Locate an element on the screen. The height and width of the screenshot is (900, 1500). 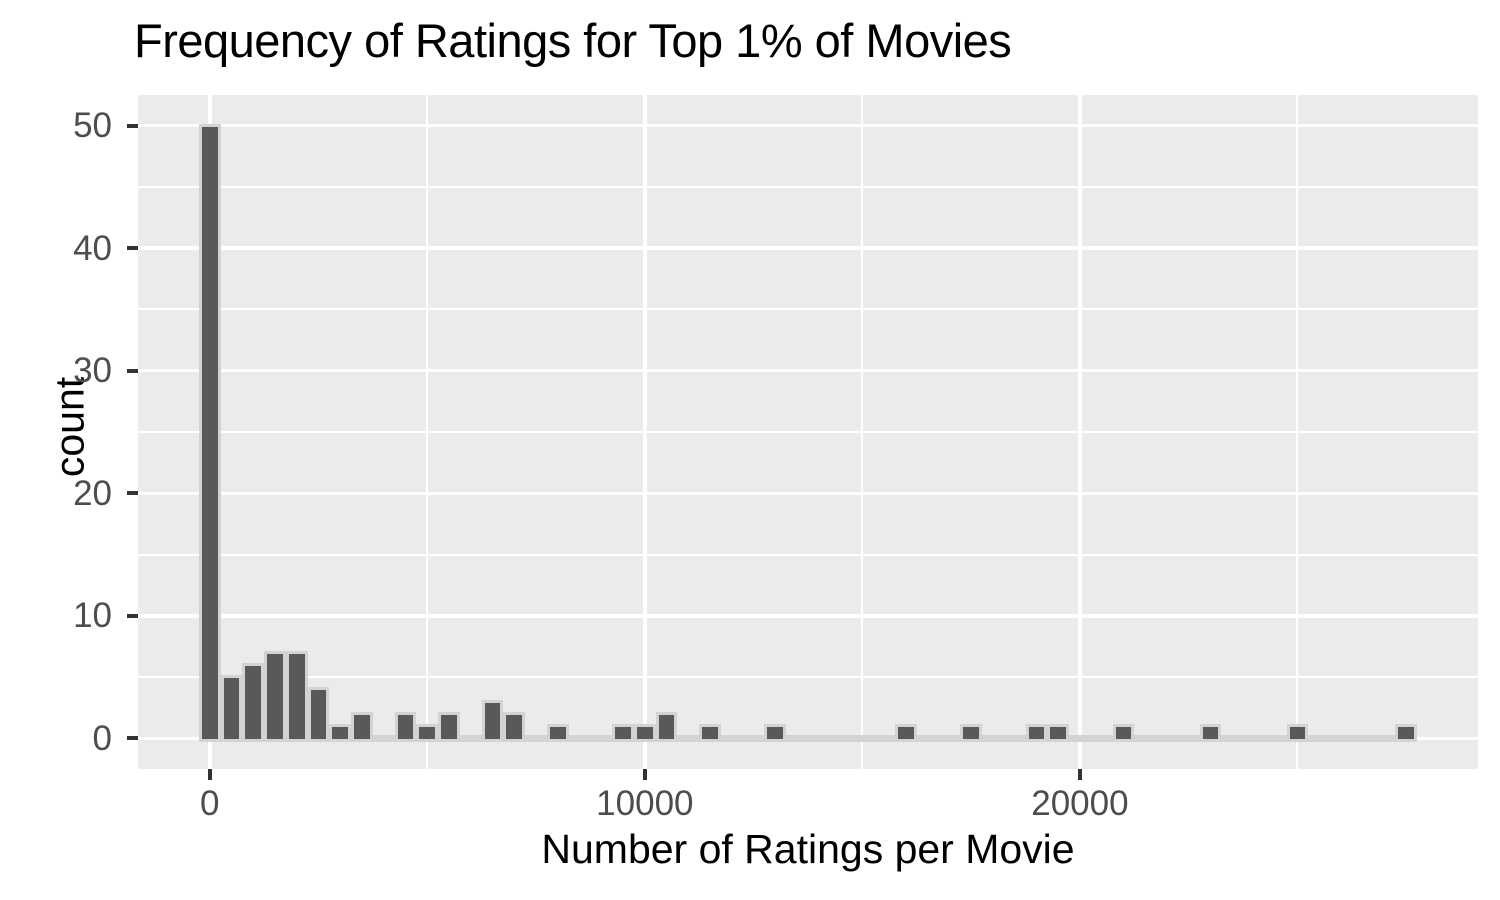
y-tick-label: 0 is located at coordinates (102, 738).